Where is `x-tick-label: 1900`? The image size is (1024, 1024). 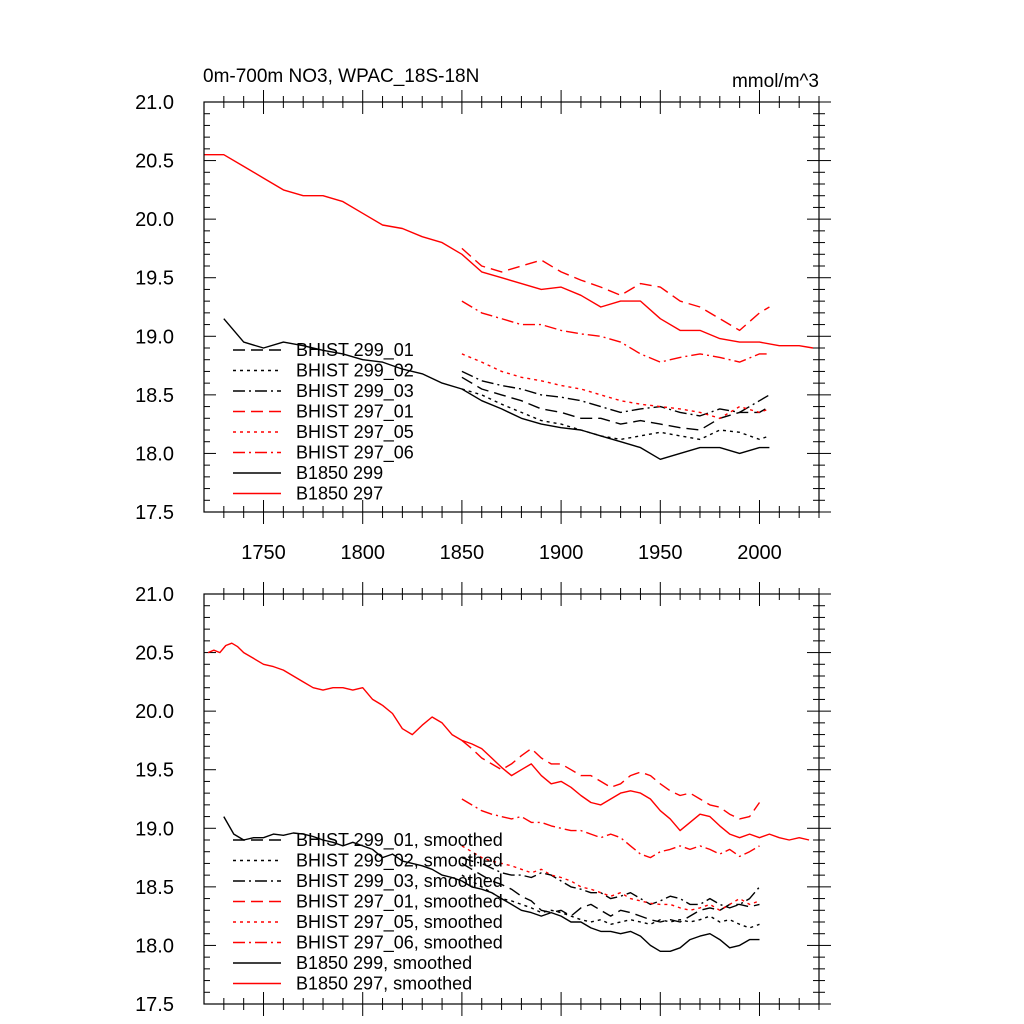 x-tick-label: 1900 is located at coordinates (561, 553).